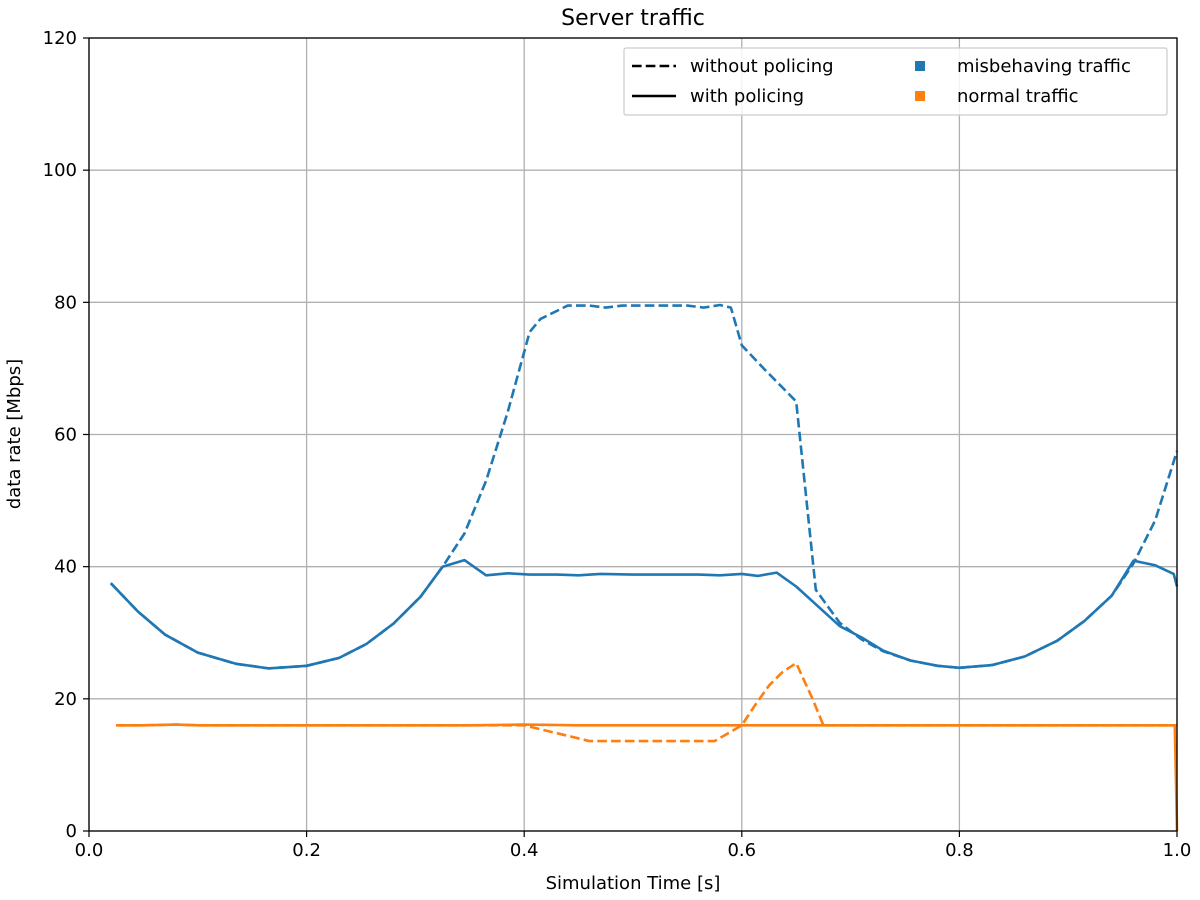 Image resolution: width=1200 pixels, height=900 pixels. I want to click on y-tick-label: 40, so click(65, 567).